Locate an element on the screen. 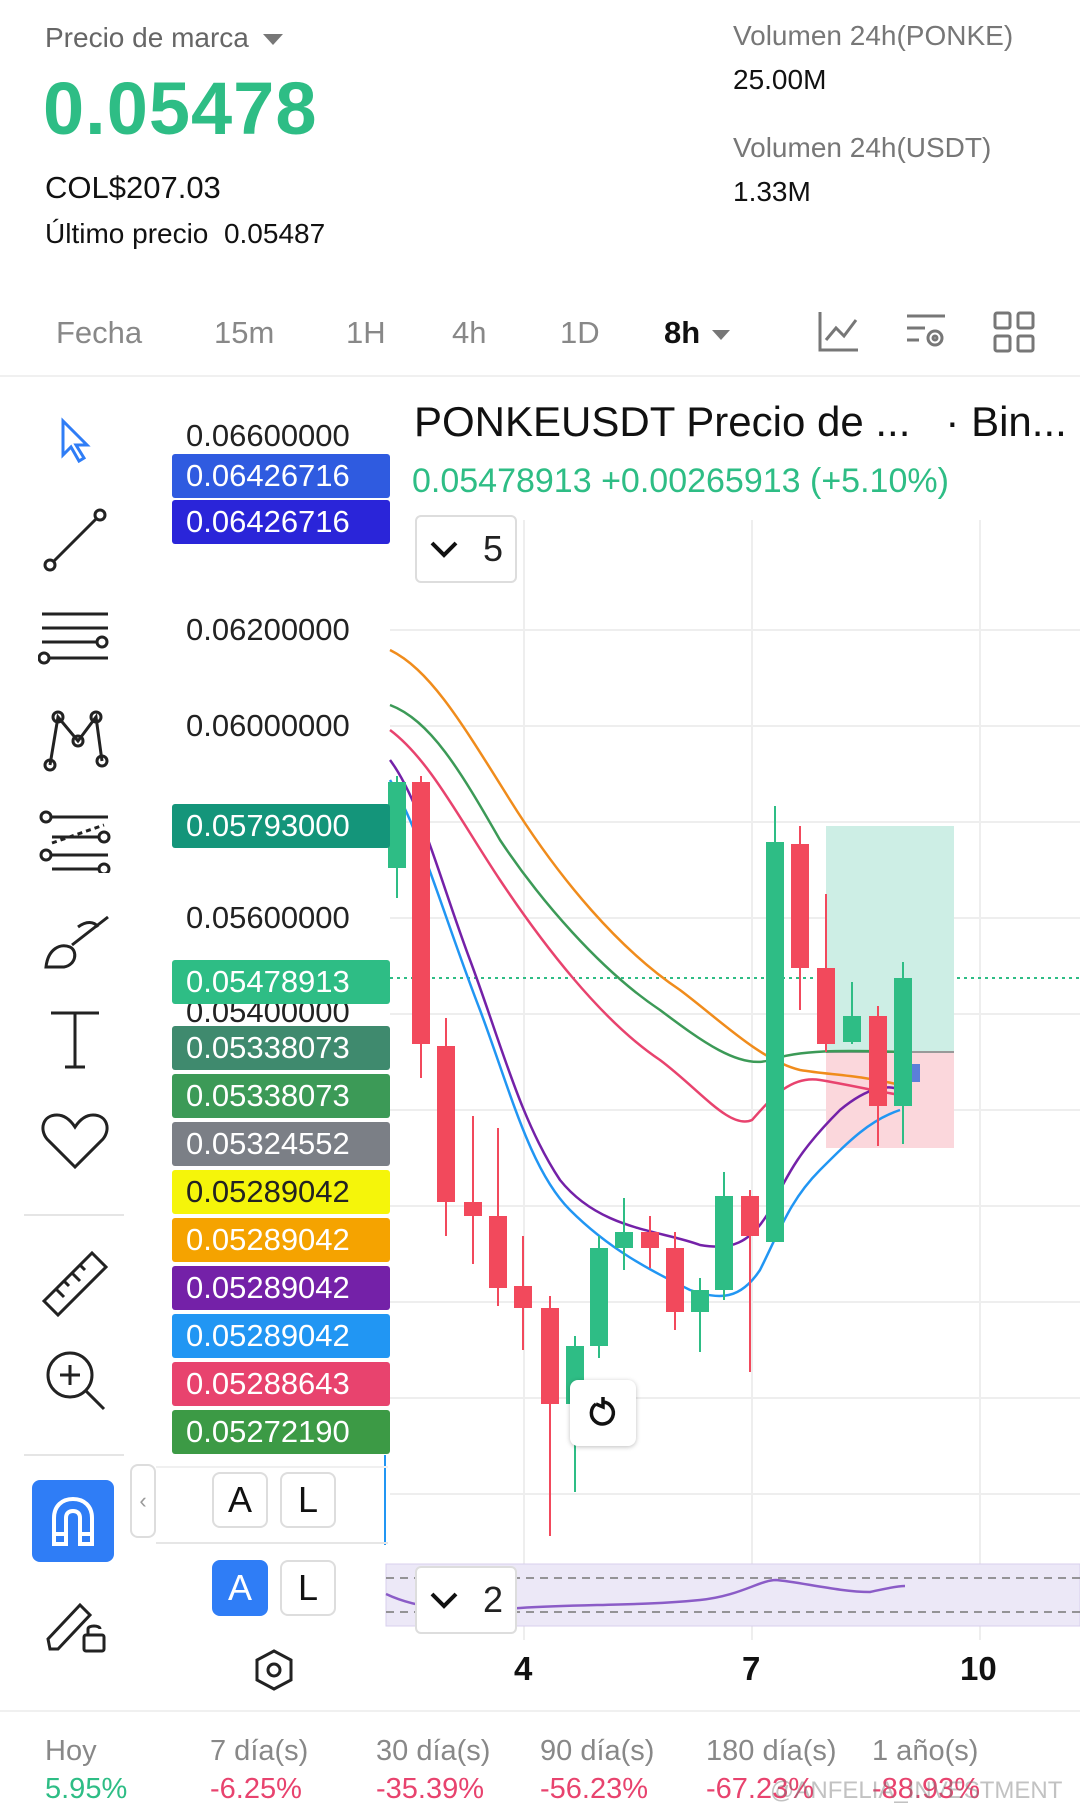  lock-drawings-icon is located at coordinates (75, 1626).